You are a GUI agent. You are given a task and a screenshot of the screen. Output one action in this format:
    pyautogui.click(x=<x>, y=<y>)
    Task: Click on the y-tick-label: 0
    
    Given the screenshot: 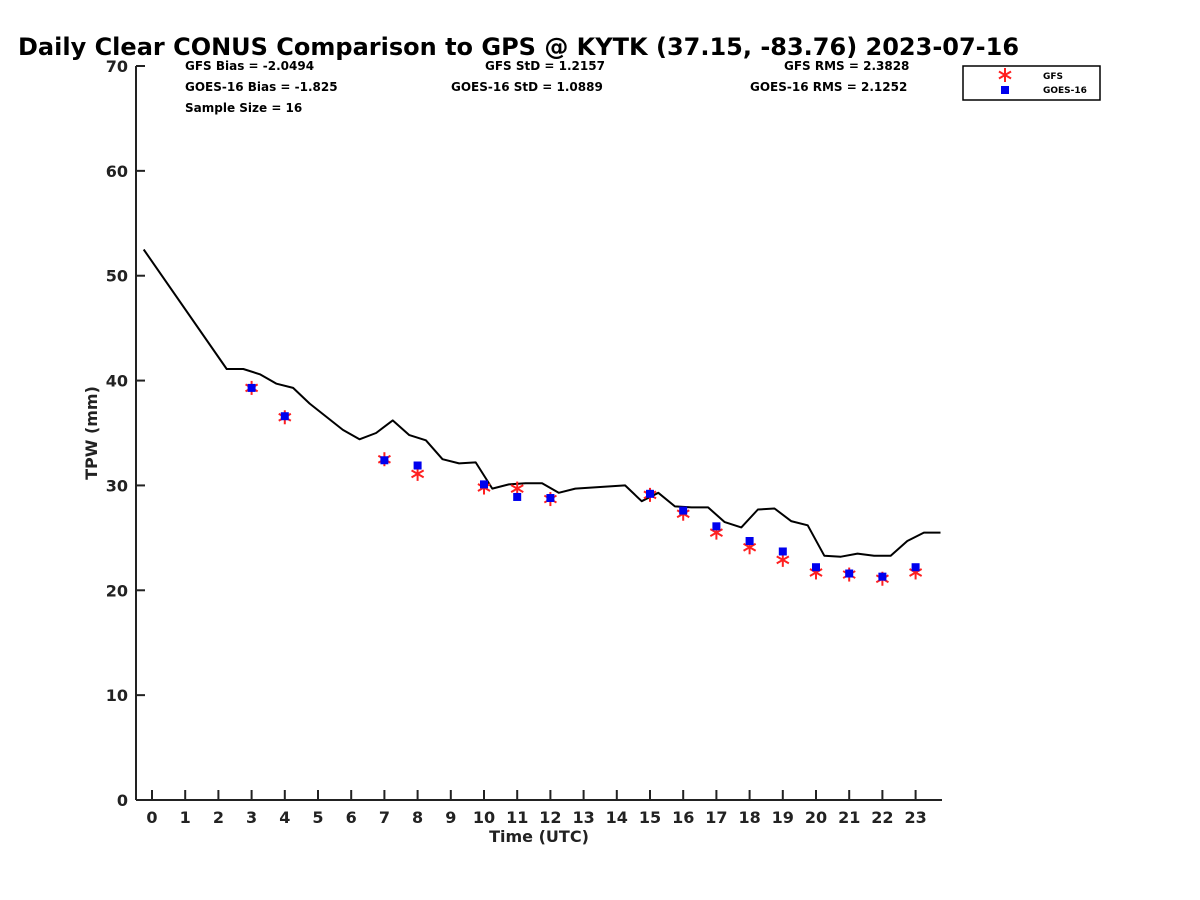 What is the action you would take?
    pyautogui.click(x=122, y=800)
    